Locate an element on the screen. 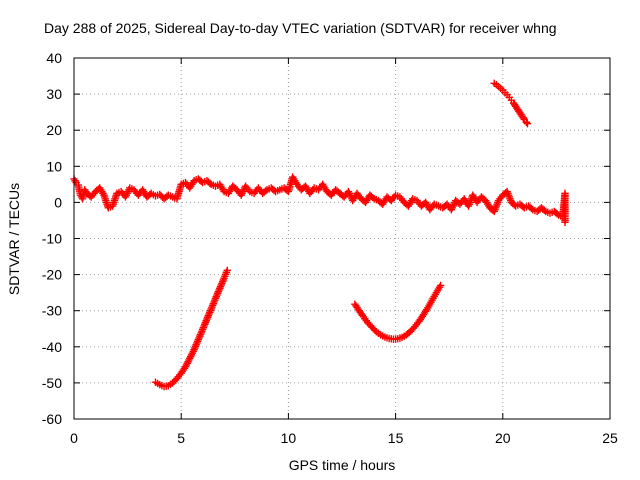 The width and height of the screenshot is (640, 480). y-tick-label: 30 is located at coordinates (54, 94).